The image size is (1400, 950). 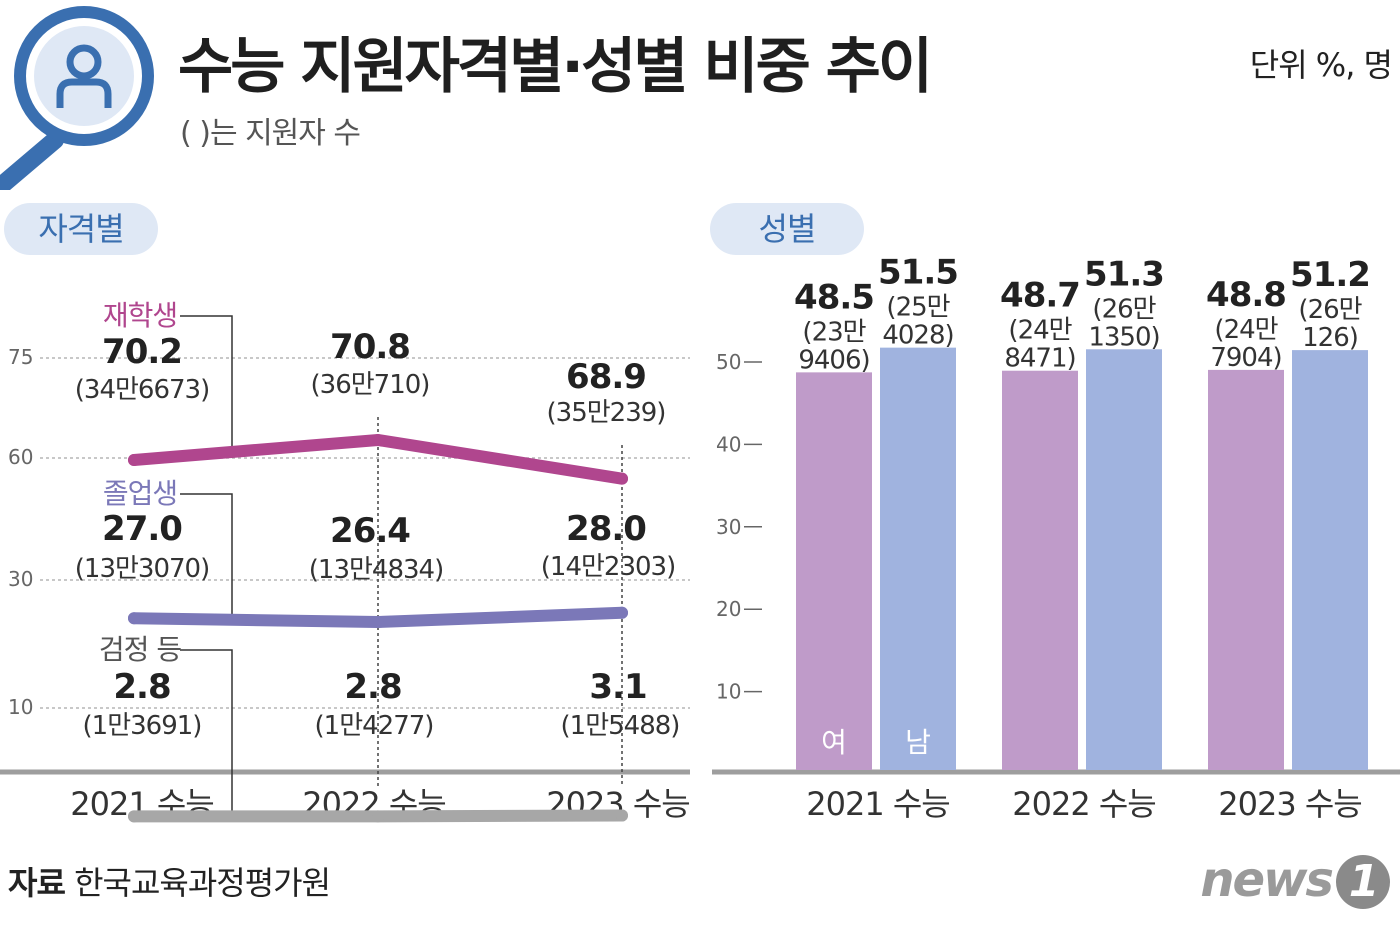 What do you see at coordinates (1040, 296) in the screenshot?
I see `value-label-female: 48.7` at bounding box center [1040, 296].